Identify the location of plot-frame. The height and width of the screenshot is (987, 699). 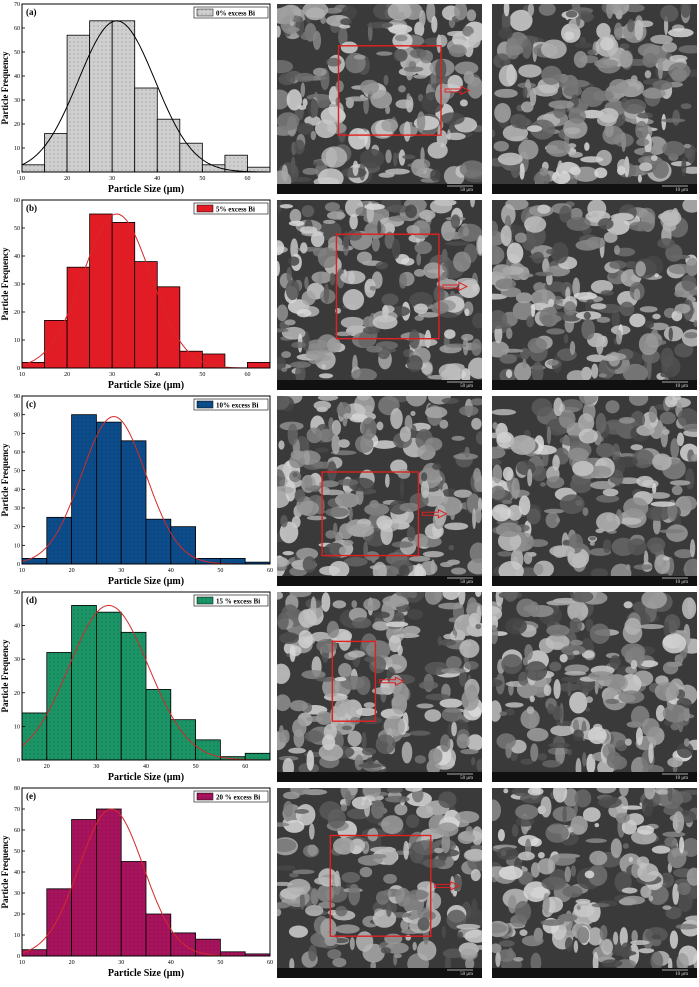
(146, 480).